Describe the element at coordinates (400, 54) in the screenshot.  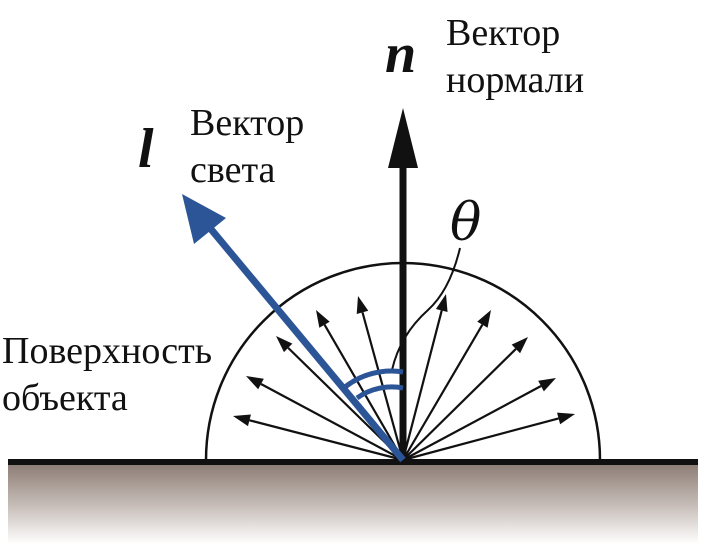
I see `normal-symbol: n` at that location.